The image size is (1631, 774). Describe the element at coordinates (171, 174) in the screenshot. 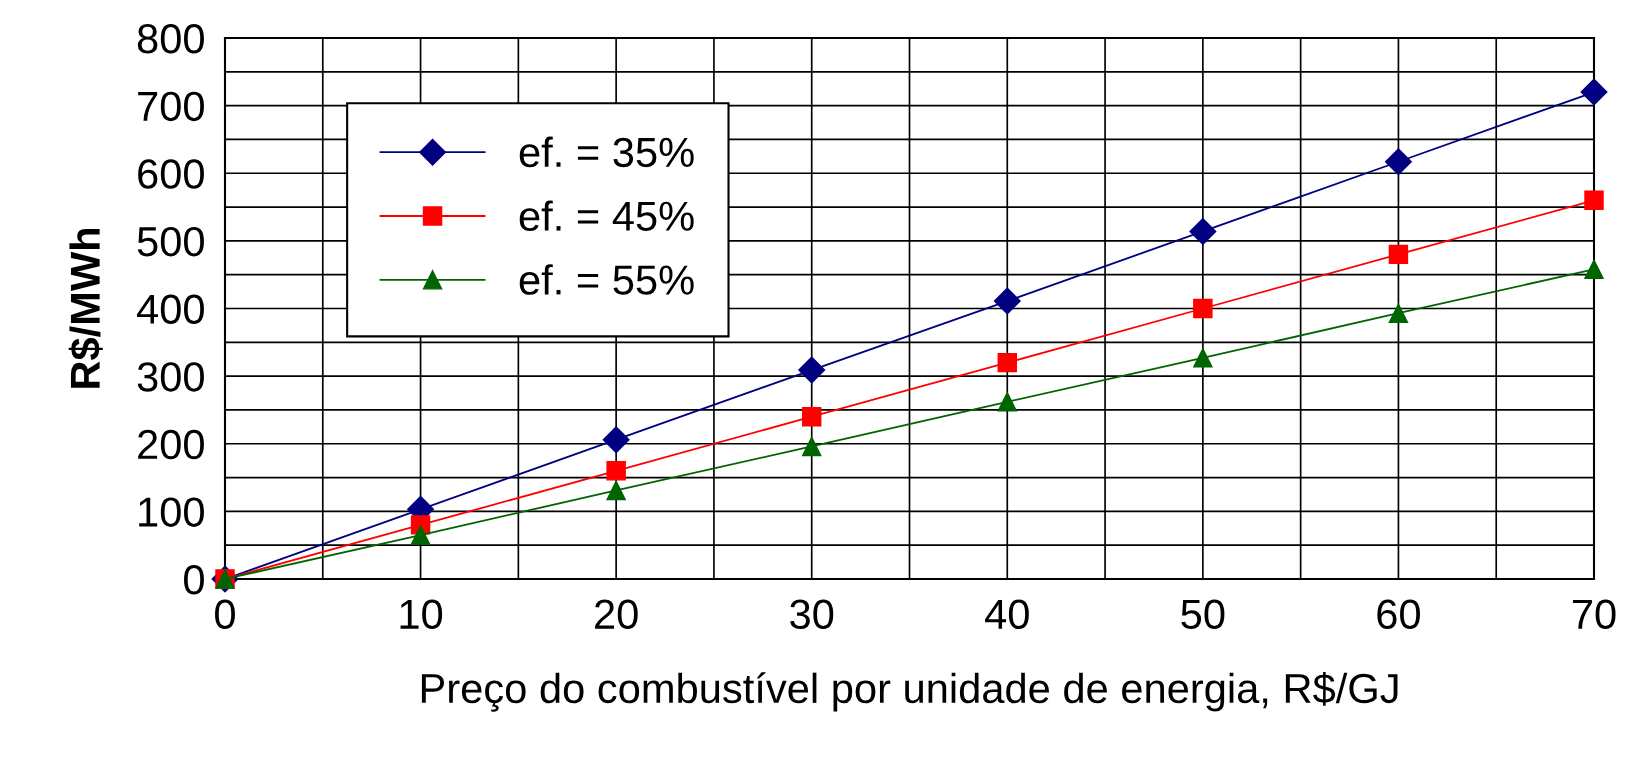

I see `y-tick-label: 600` at that location.